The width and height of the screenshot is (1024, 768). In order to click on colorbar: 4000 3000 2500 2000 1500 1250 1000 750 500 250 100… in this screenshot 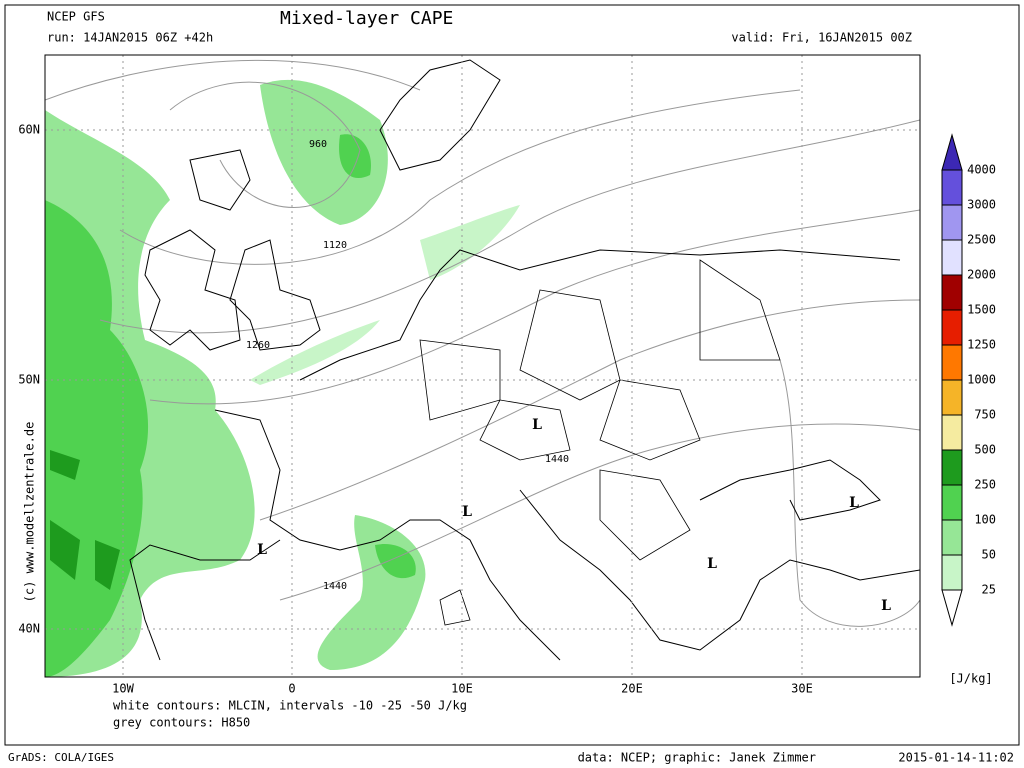, I will do `click(968, 380)`.